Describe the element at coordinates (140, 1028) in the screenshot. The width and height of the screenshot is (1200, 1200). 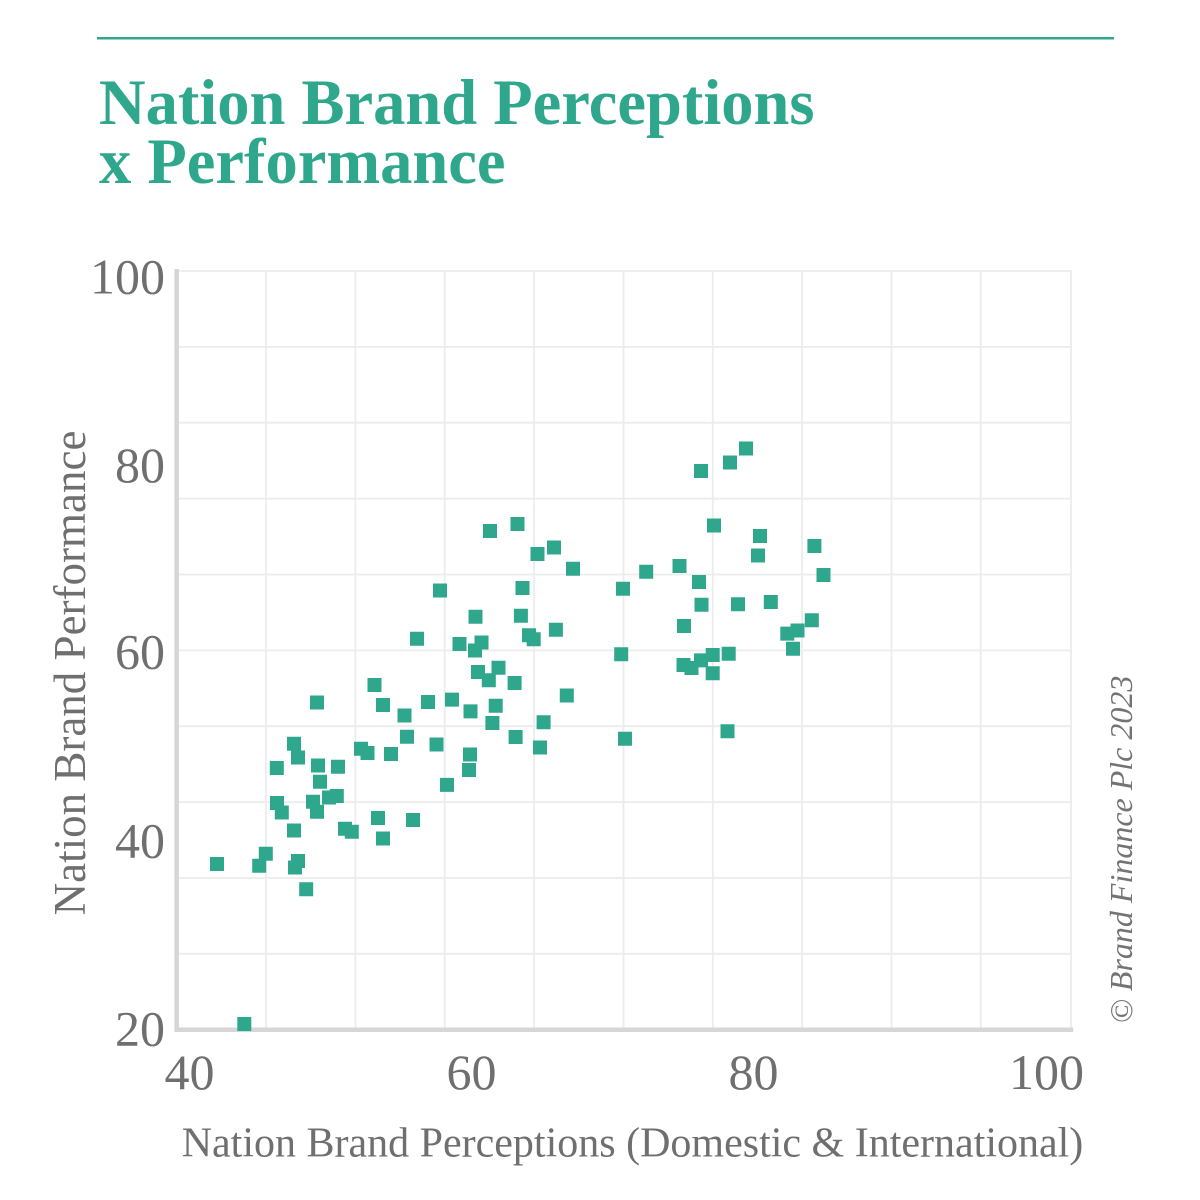
I see `svg-text: 20` at that location.